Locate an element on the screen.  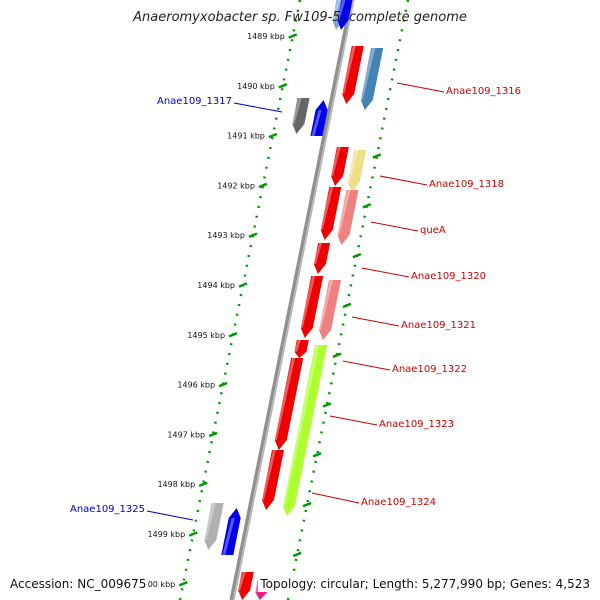
gene-arrow-1320-shading is located at coordinates (317, 253).